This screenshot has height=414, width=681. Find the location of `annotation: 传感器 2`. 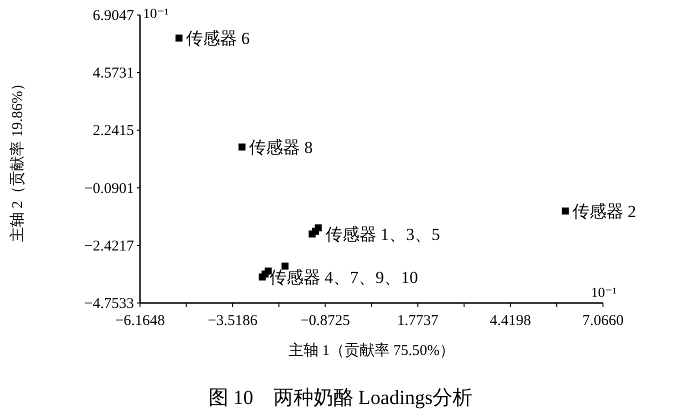

annotation: 传感器 2 is located at coordinates (604, 212).